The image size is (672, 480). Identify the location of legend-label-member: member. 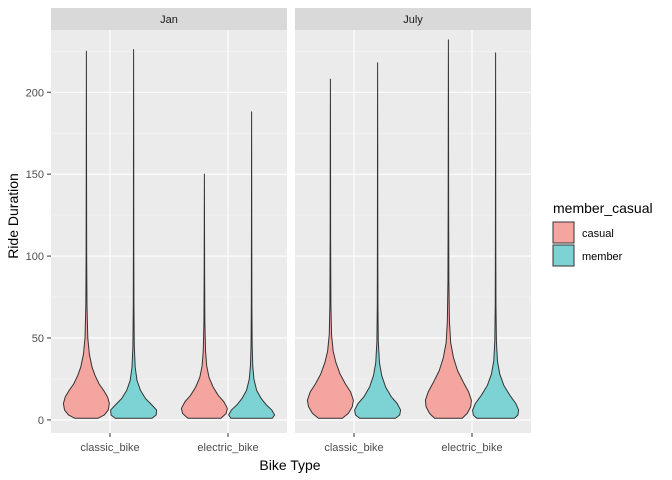
(602, 257).